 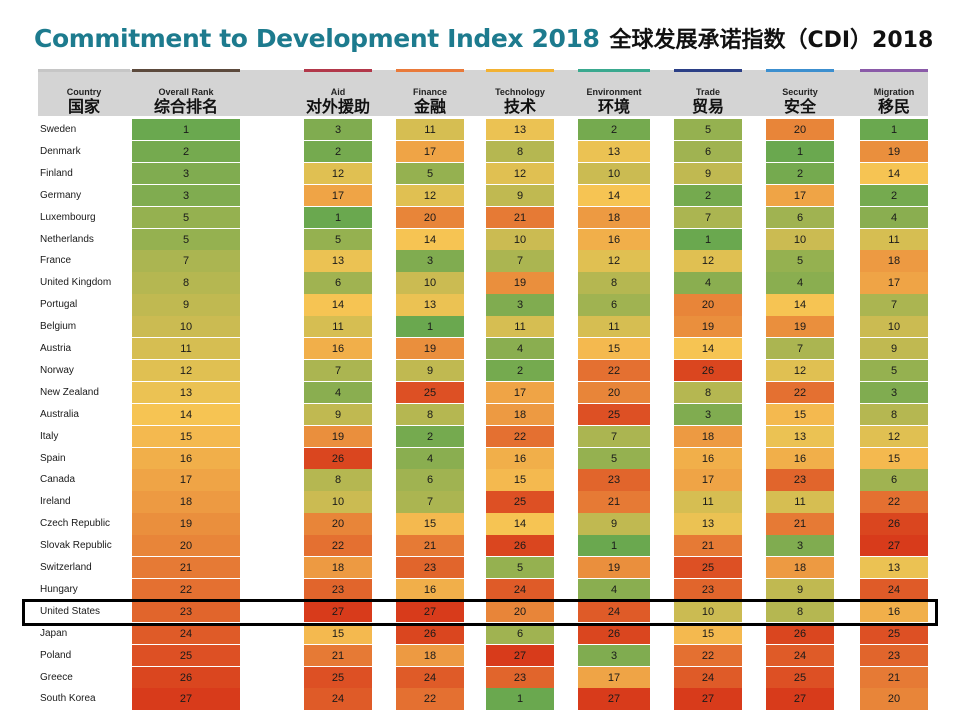 I want to click on column-color-bar-aid, so click(x=338, y=70).